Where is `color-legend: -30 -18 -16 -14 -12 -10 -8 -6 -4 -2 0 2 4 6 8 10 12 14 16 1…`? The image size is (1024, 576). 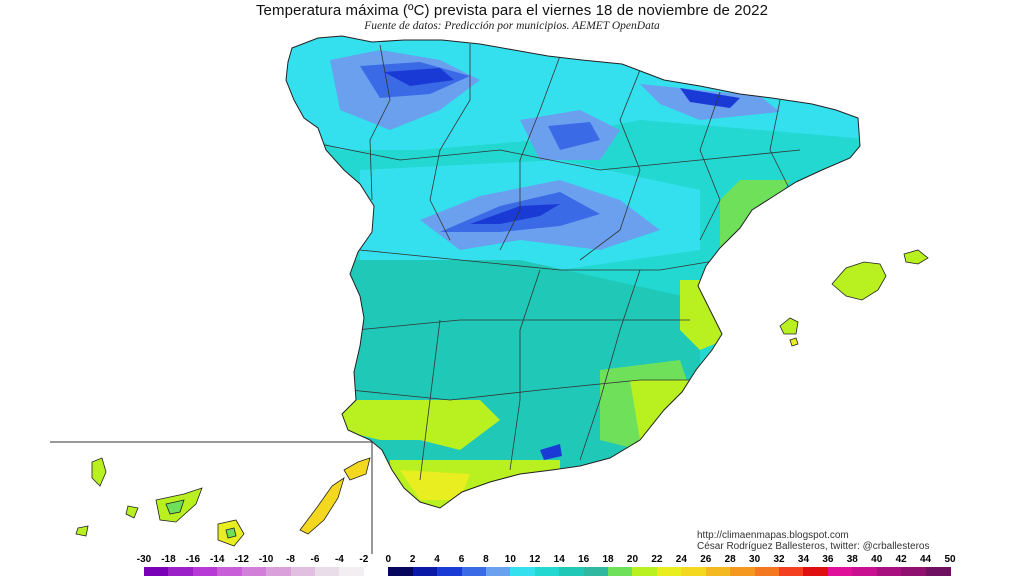 color-legend: -30 -18 -16 -14 -12 -10 -8 -6 -4 -2 0 2 4 6 8 10 12 14 16 1… is located at coordinates (512, 565).